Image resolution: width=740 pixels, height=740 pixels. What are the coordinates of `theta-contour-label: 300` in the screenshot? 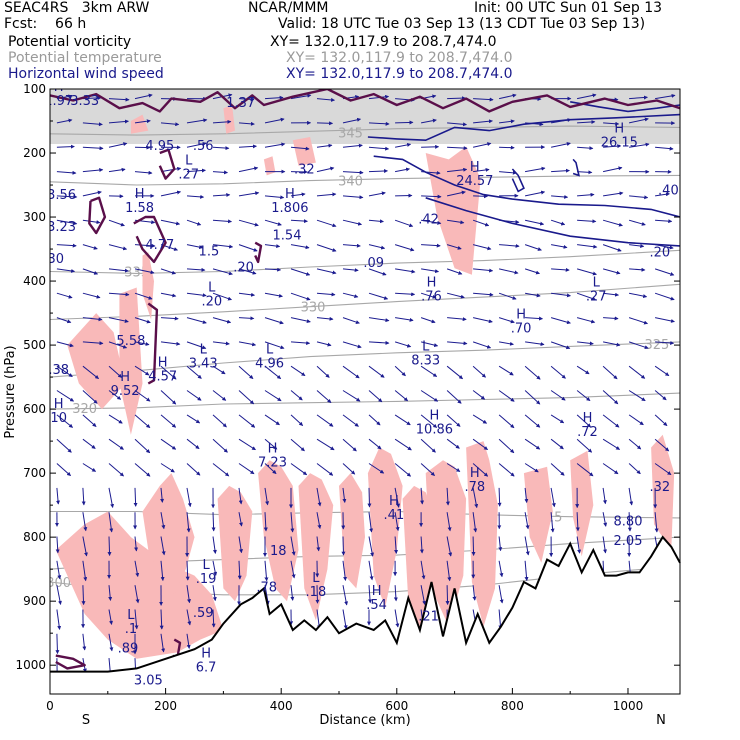 It's located at (58, 583).